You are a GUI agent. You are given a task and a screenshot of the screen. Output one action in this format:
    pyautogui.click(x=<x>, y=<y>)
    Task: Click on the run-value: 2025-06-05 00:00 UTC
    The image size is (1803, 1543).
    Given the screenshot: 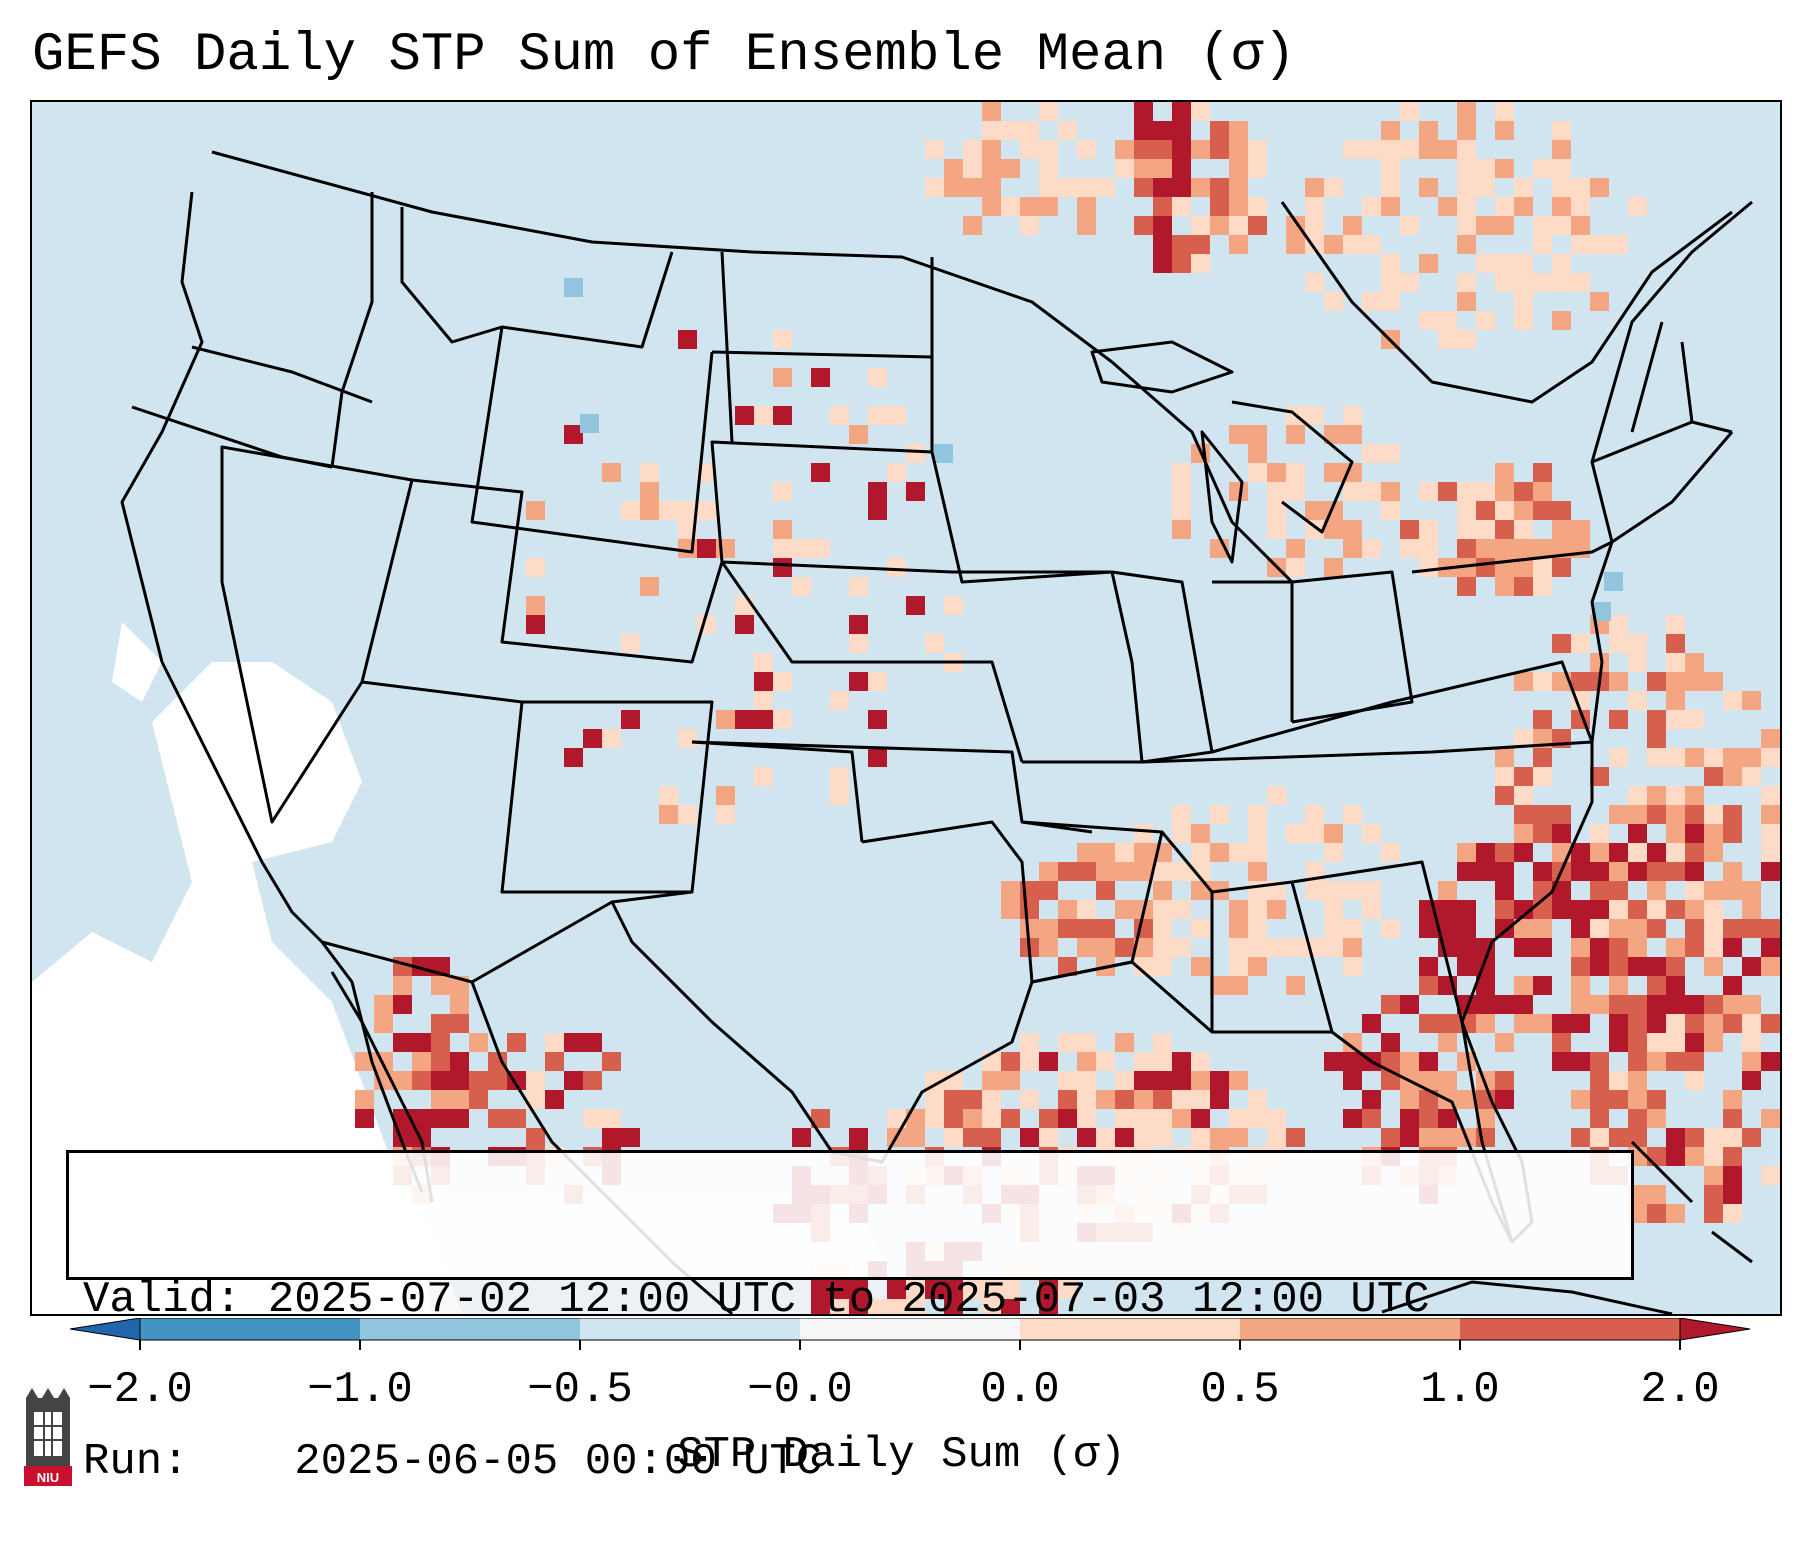 What is the action you would take?
    pyautogui.click(x=558, y=1462)
    